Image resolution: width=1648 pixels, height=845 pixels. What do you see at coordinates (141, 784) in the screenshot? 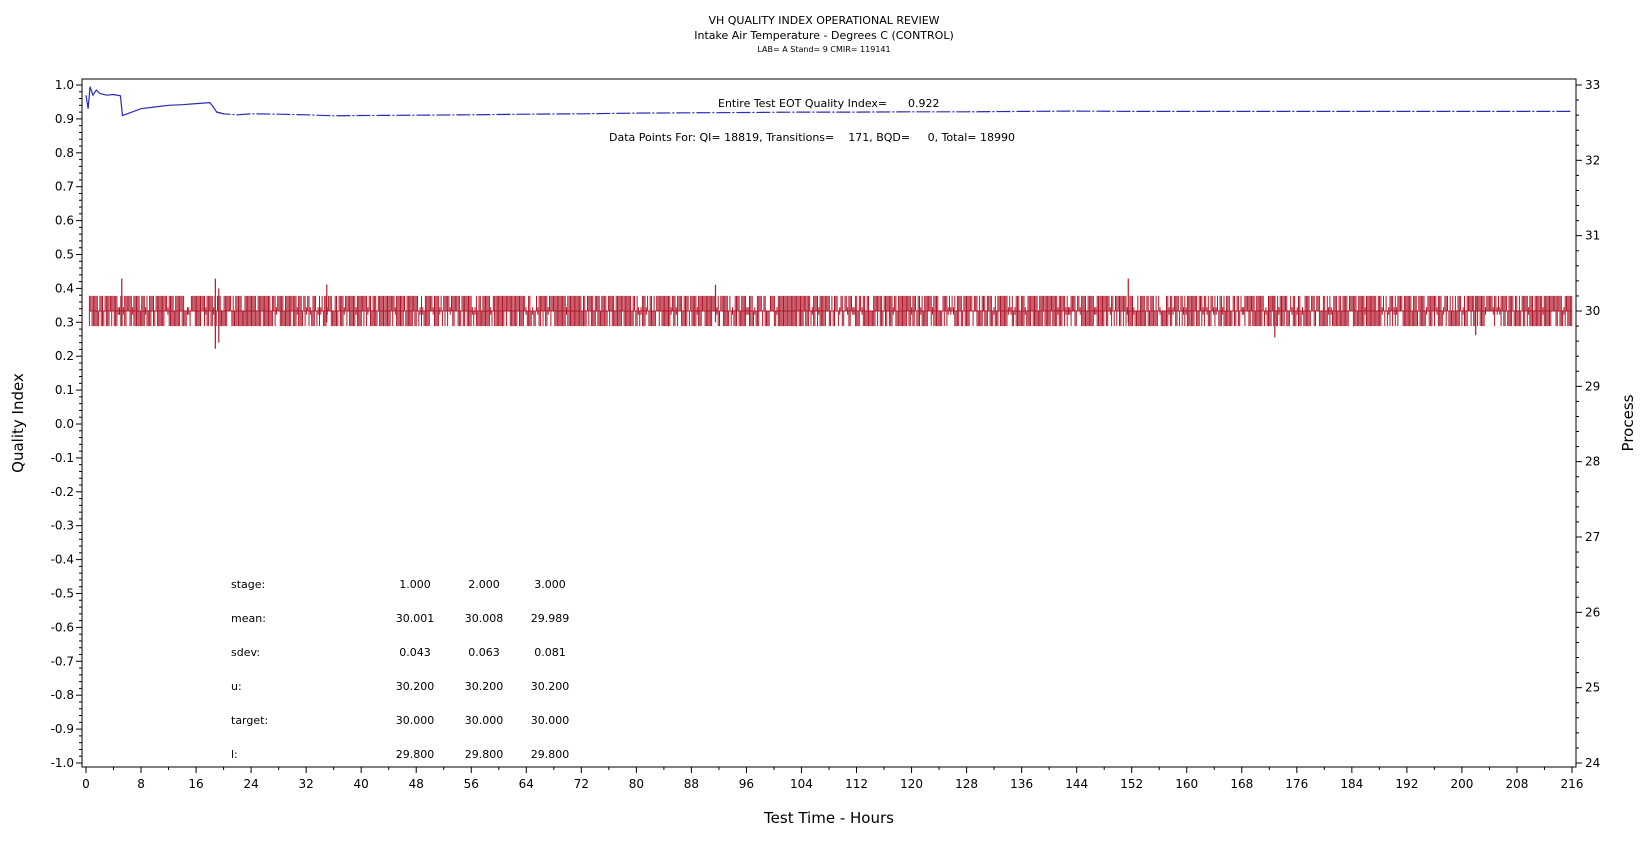
I see `x-tick-label: 8` at bounding box center [141, 784].